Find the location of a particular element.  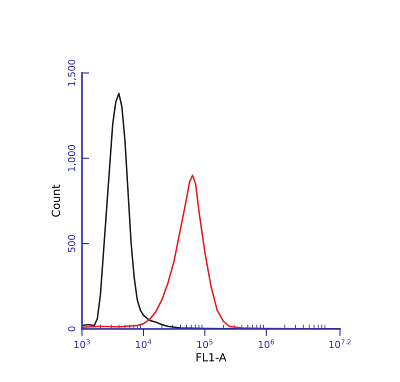

x-tick-label: 10$^{7.2}$ is located at coordinates (340, 343).